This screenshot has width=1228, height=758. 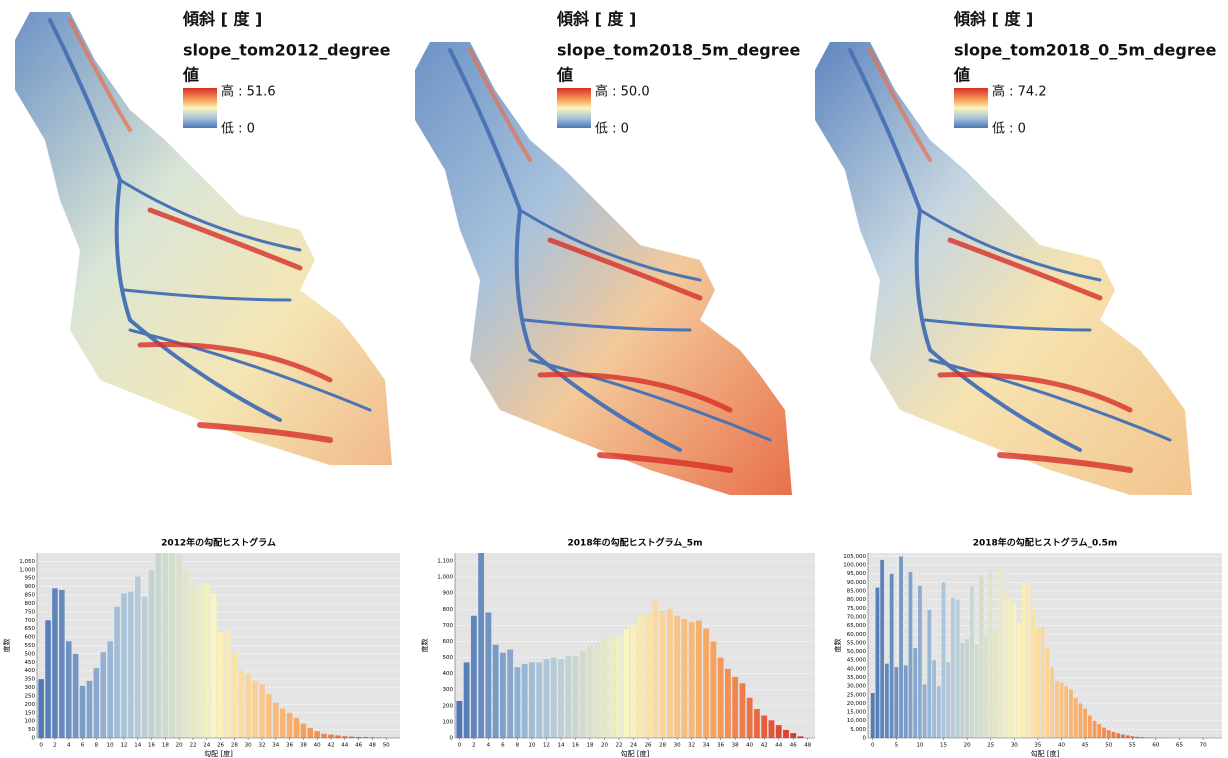 I want to click on x-tick-label: 46, so click(x=793, y=746).